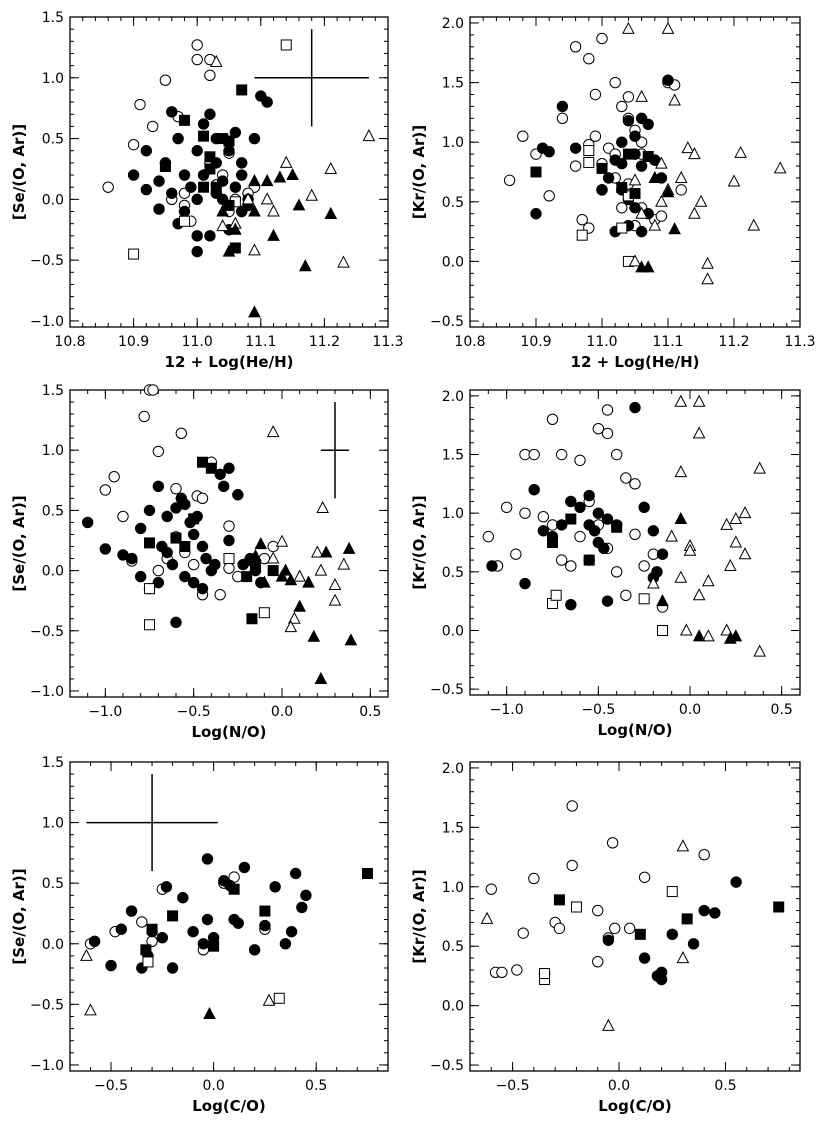 The width and height of the screenshot is (830, 1125). I want to click on x-tick-label: 11.3, so click(799, 342).